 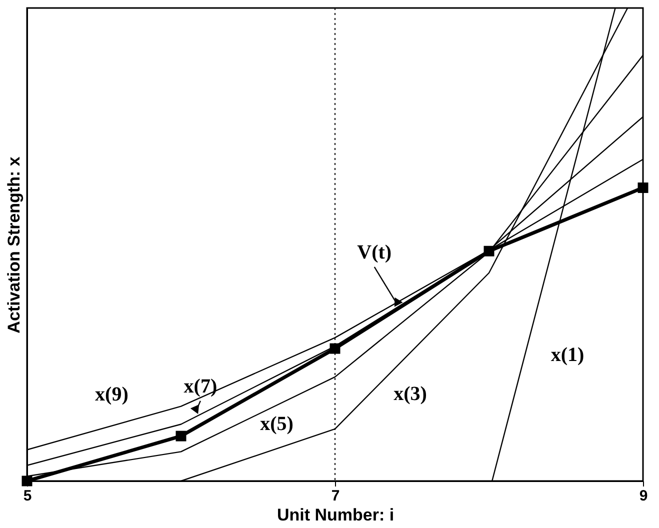 What do you see at coordinates (335, 496) in the screenshot?
I see `x-tick-label: 7` at bounding box center [335, 496].